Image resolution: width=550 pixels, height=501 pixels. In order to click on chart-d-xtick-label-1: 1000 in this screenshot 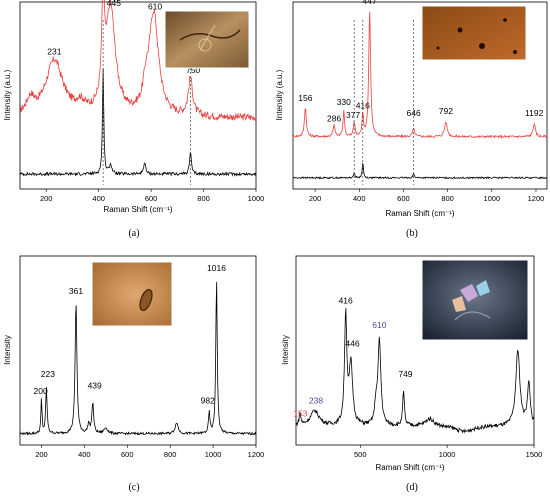, I will do `click(447, 454)`.